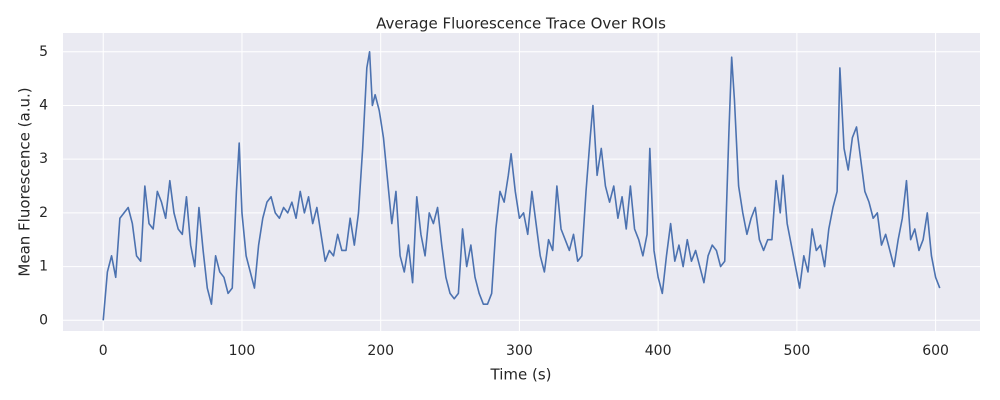  Describe the element at coordinates (43, 105) in the screenshot. I see `y-tick-label: 4` at that location.